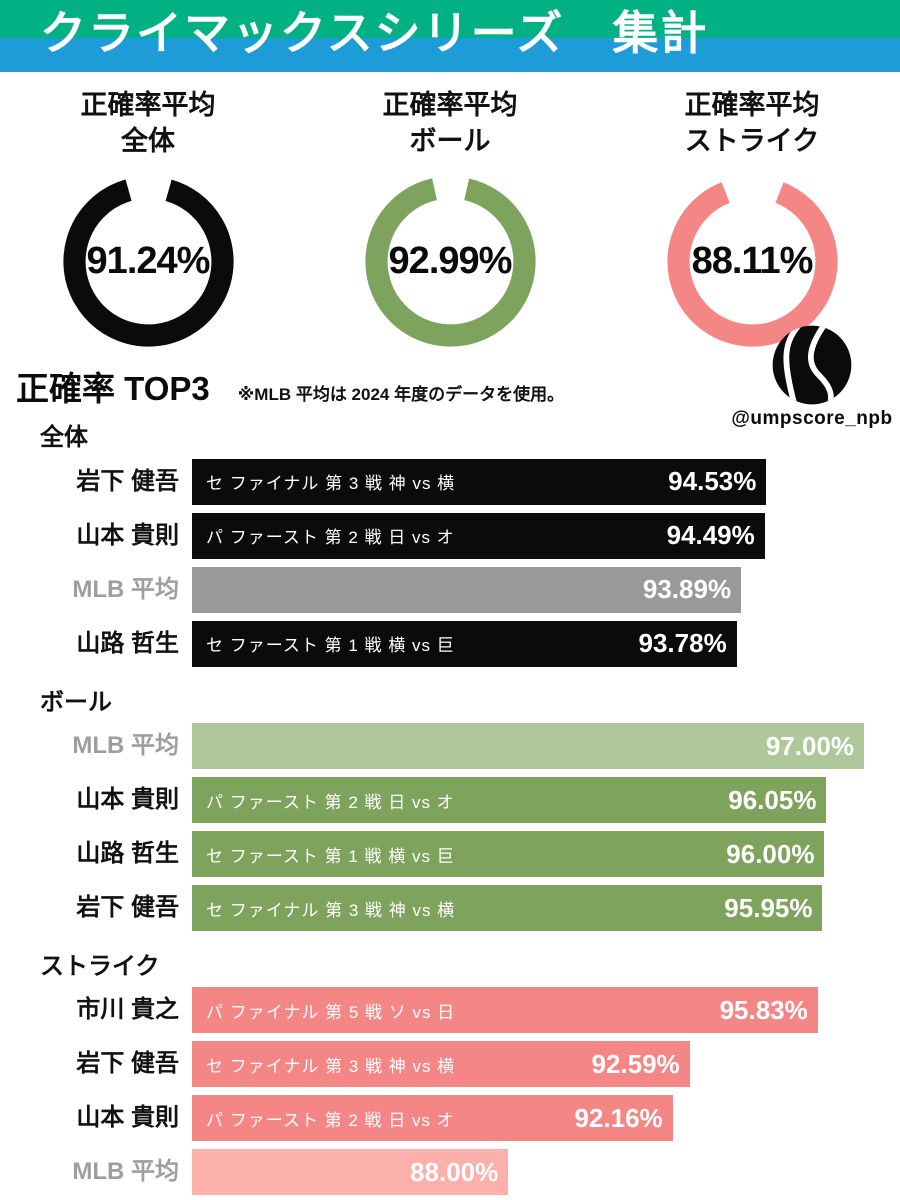 This screenshot has height=1200, width=900. I want to click on bar-row: MLB 平均 97.00%, so click(450, 746).